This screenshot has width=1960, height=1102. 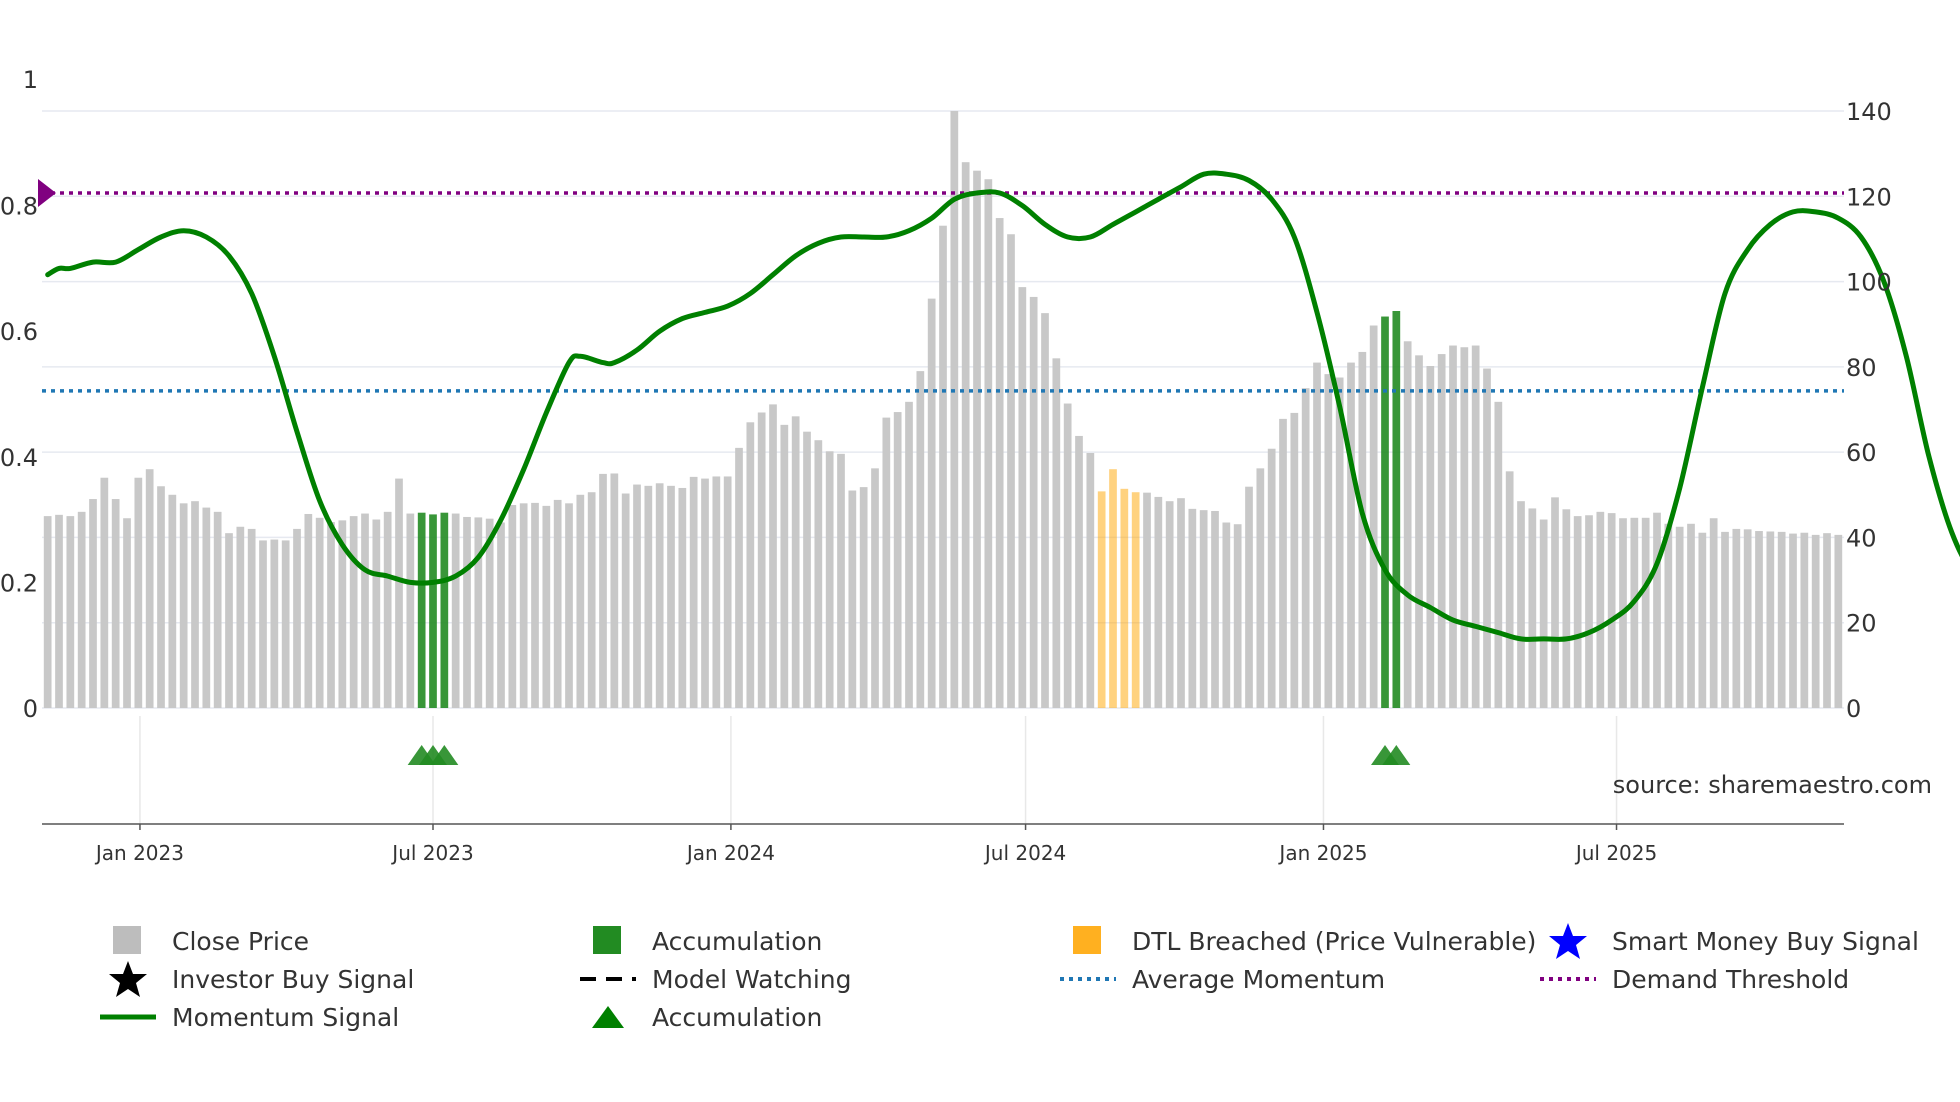 What do you see at coordinates (1861, 368) in the screenshot?
I see `right-tick-label: 80` at bounding box center [1861, 368].